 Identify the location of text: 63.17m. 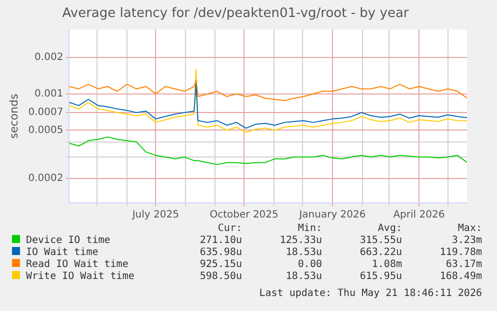
(463, 264).